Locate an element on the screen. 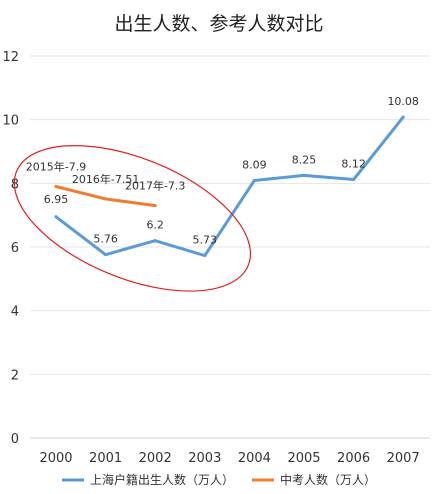 The height and width of the screenshot is (494, 438). y-tick-label: 2 is located at coordinates (15, 375).